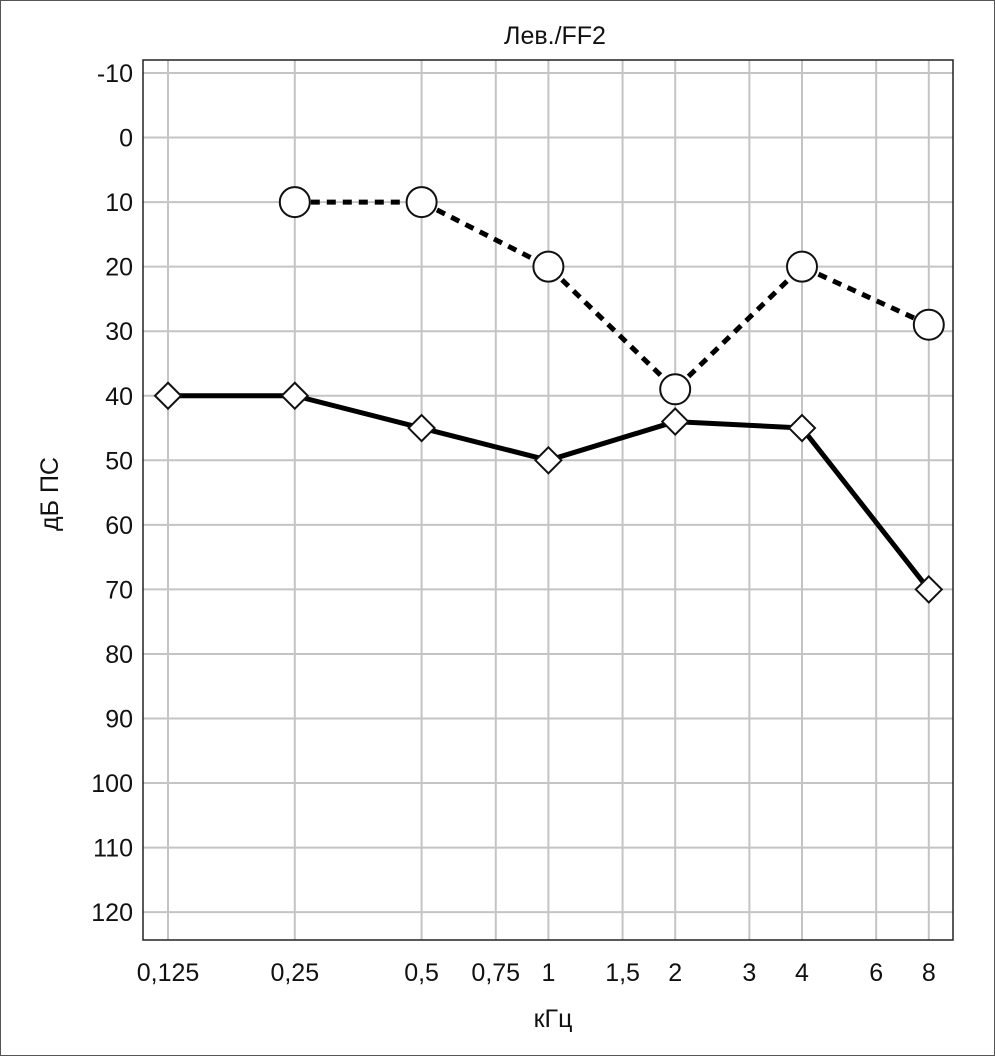 The width and height of the screenshot is (995, 1056). Describe the element at coordinates (50, 494) in the screenshot. I see `y-axis-label: дБ ПС` at that location.